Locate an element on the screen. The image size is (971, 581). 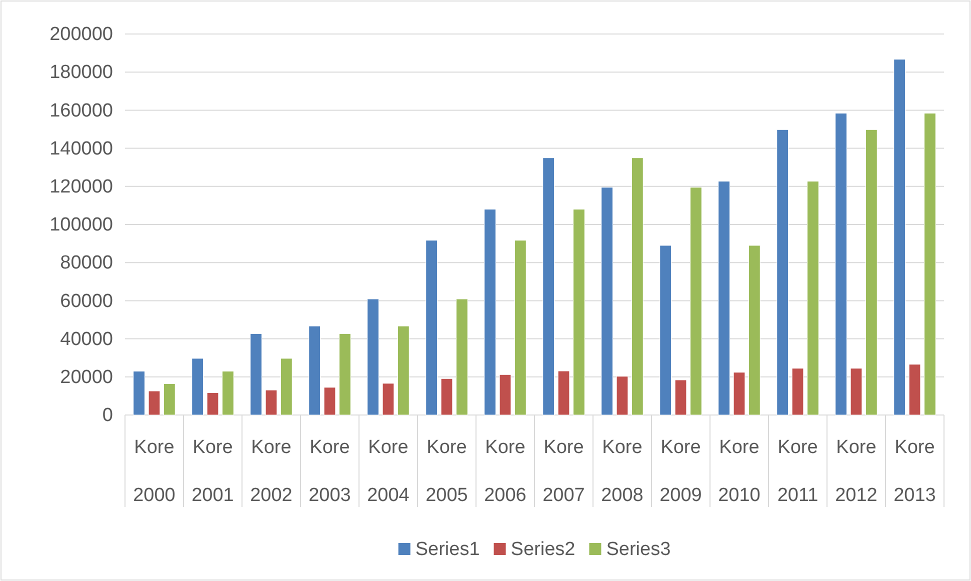
y-tick-label: 20000 is located at coordinates (86, 377).